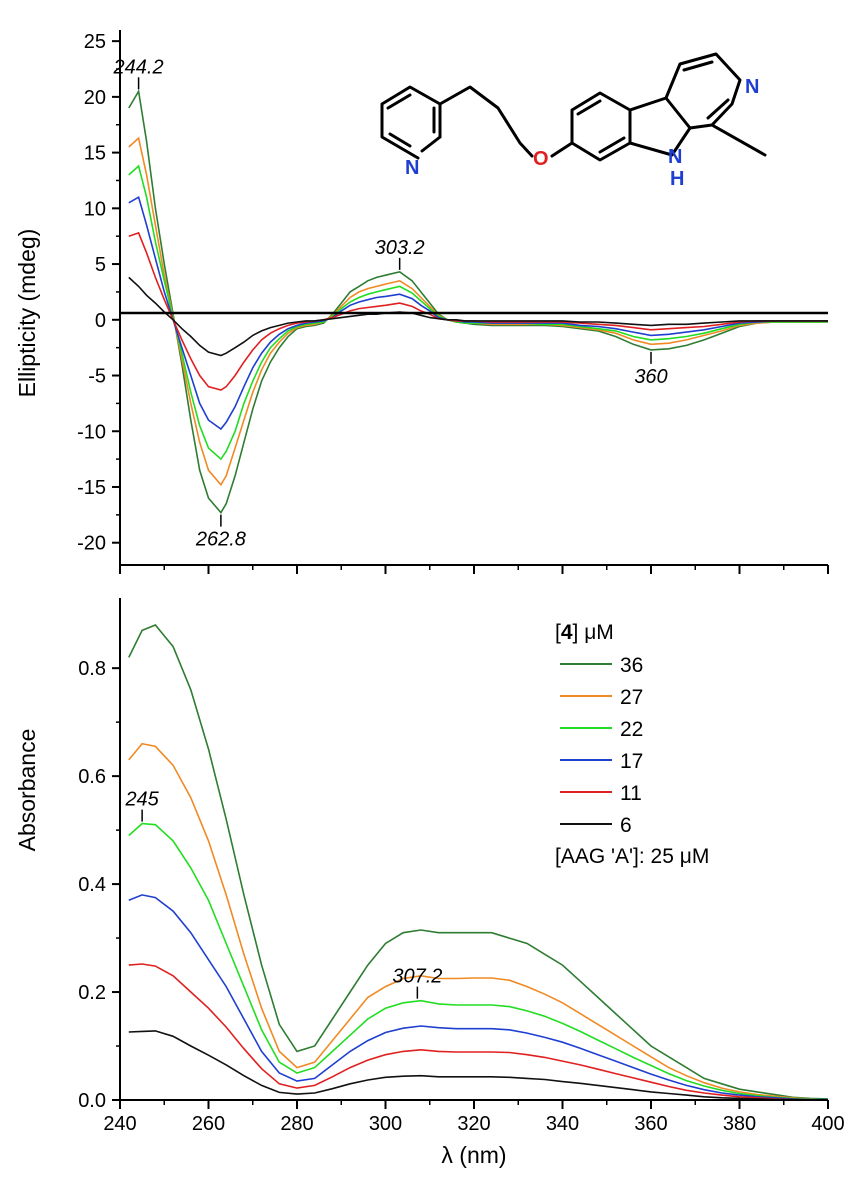 This screenshot has width=855, height=1180. What do you see at coordinates (576, 632) in the screenshot?
I see `legend-title-close: ]` at bounding box center [576, 632].